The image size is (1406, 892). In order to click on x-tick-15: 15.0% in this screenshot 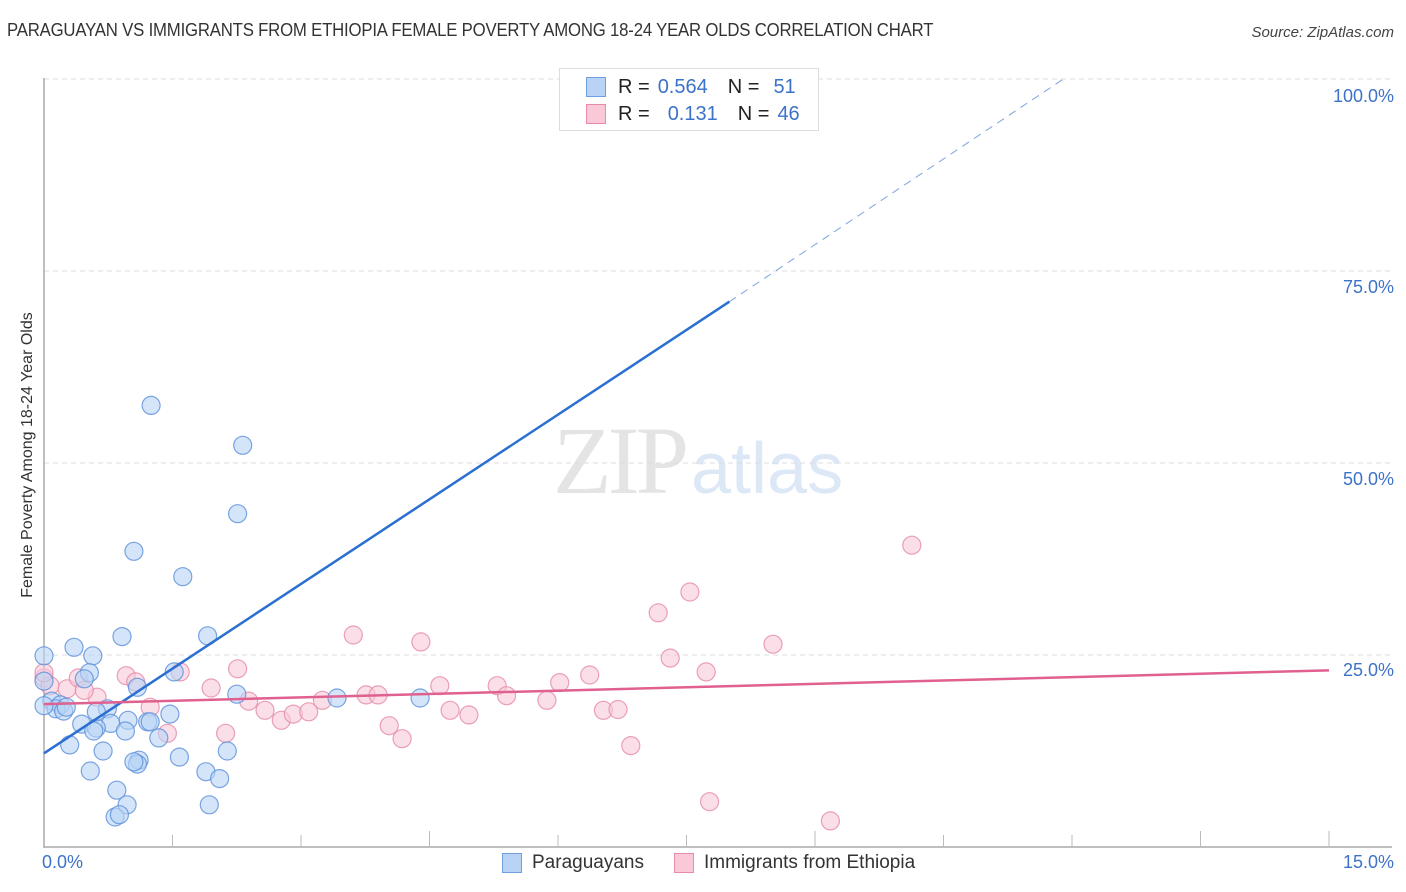, I will do `click(1368, 862)`.